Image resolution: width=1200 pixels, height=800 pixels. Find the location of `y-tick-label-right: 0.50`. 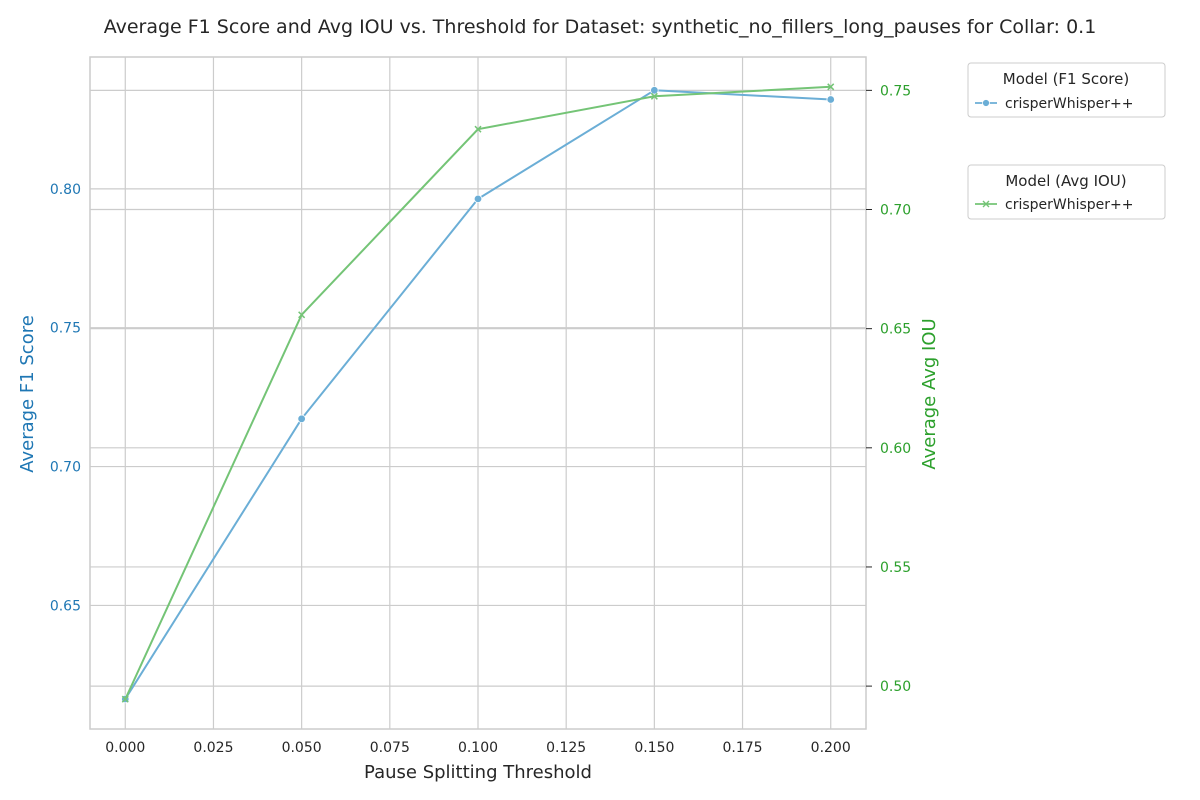

y-tick-label-right: 0.50 is located at coordinates (895, 687).